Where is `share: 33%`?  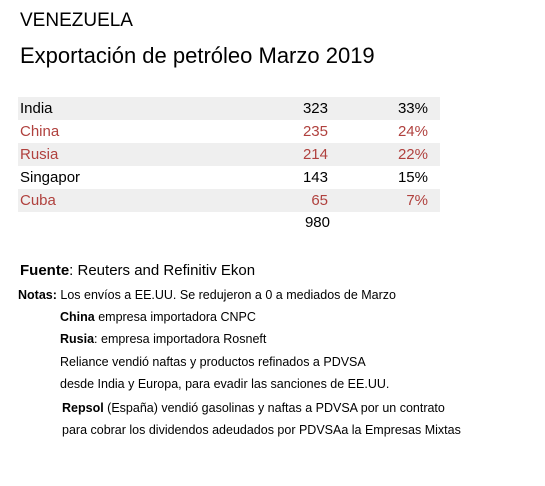
share: 33% is located at coordinates (412, 108).